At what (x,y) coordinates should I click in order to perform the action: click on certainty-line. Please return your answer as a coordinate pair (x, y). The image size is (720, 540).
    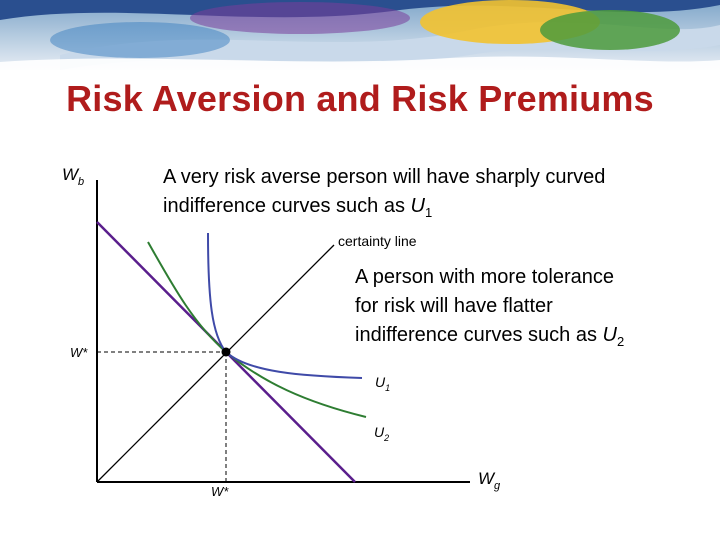
    Looking at the image, I should click on (215, 363).